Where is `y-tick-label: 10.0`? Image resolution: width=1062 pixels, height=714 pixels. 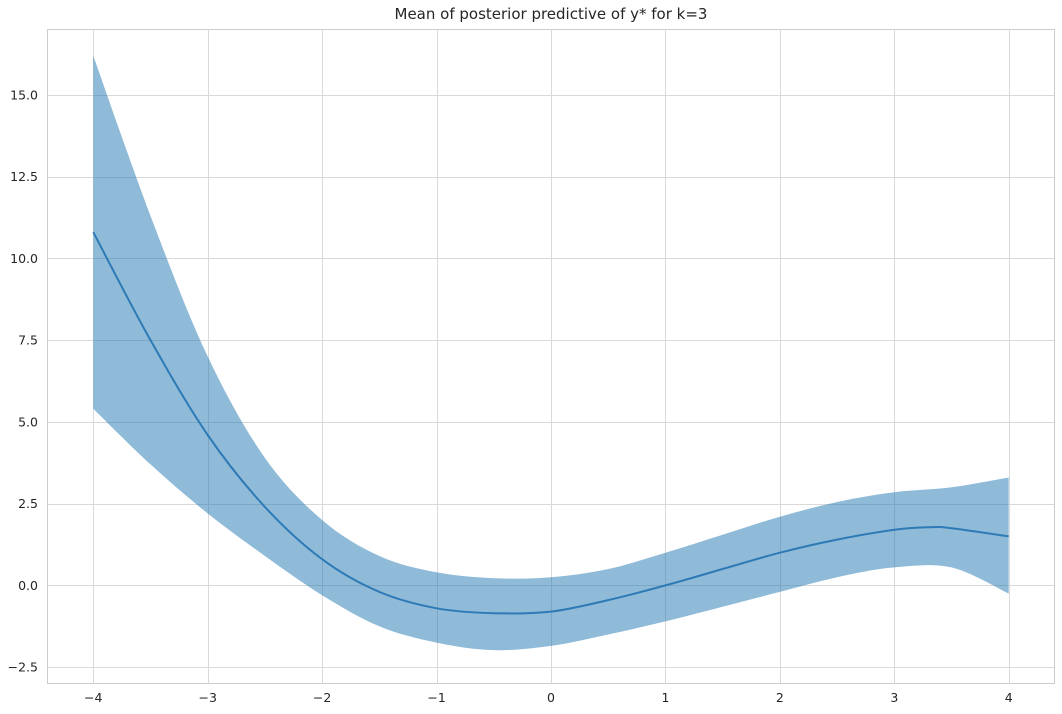 y-tick-label: 10.0 is located at coordinates (24, 258).